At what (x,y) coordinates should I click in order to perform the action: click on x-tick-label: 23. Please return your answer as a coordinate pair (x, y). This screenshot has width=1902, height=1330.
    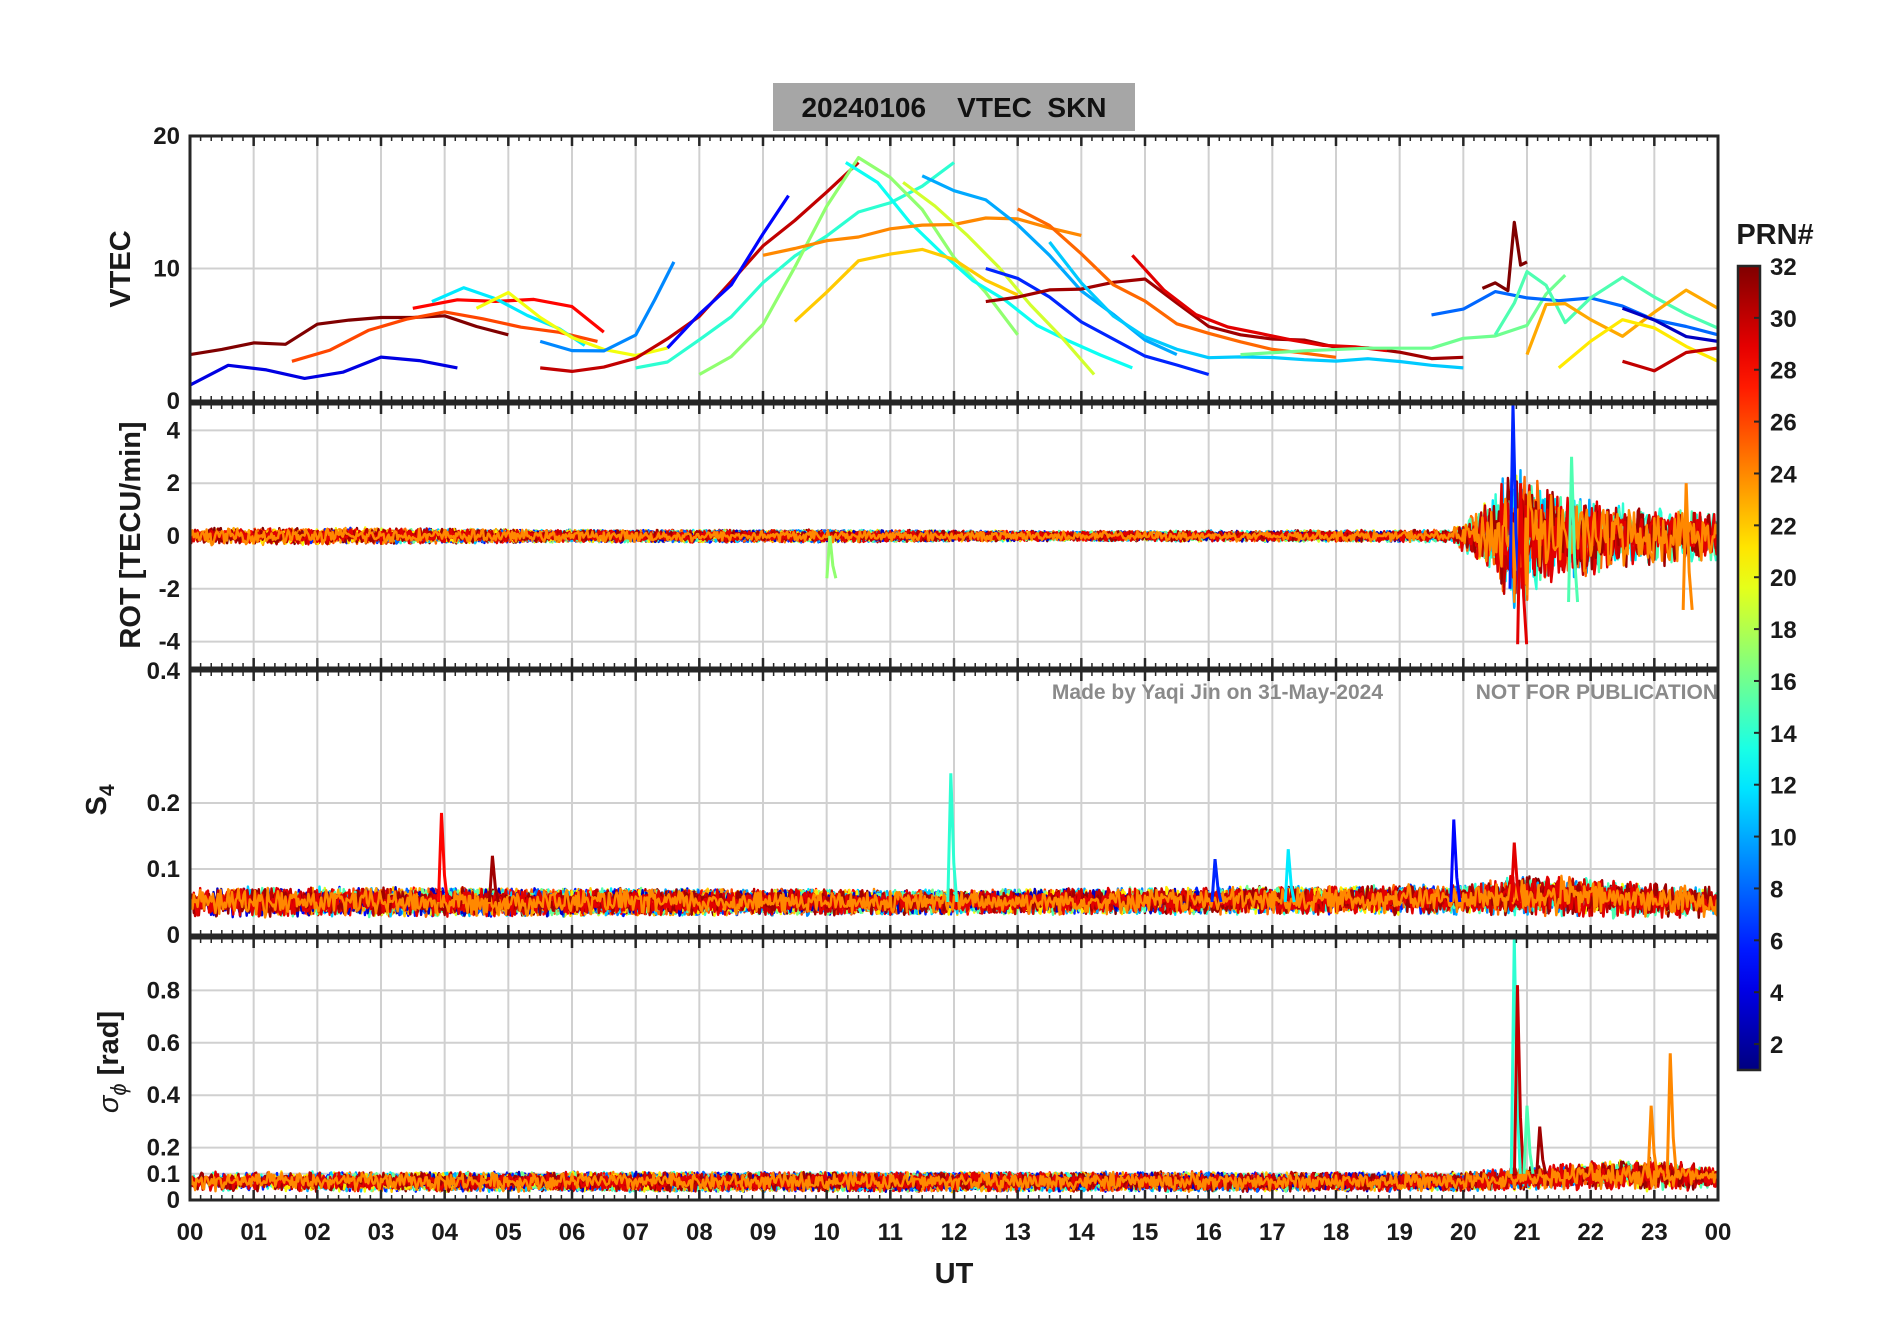
    Looking at the image, I should click on (1654, 1232).